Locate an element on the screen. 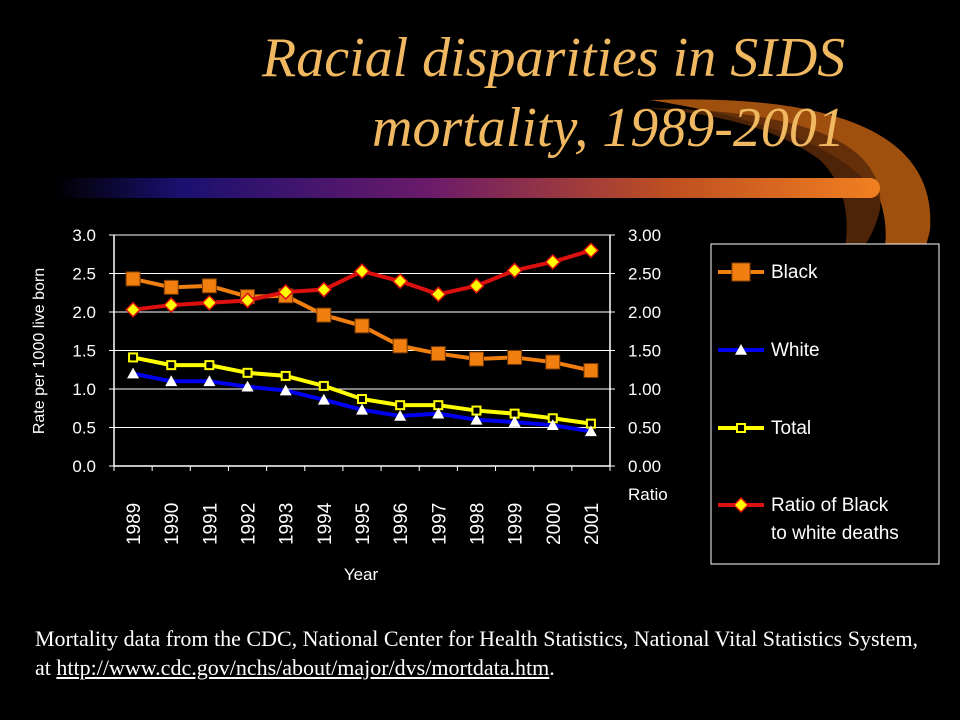 The width and height of the screenshot is (960, 720). x-tick-label: 1997 is located at coordinates (439, 524).